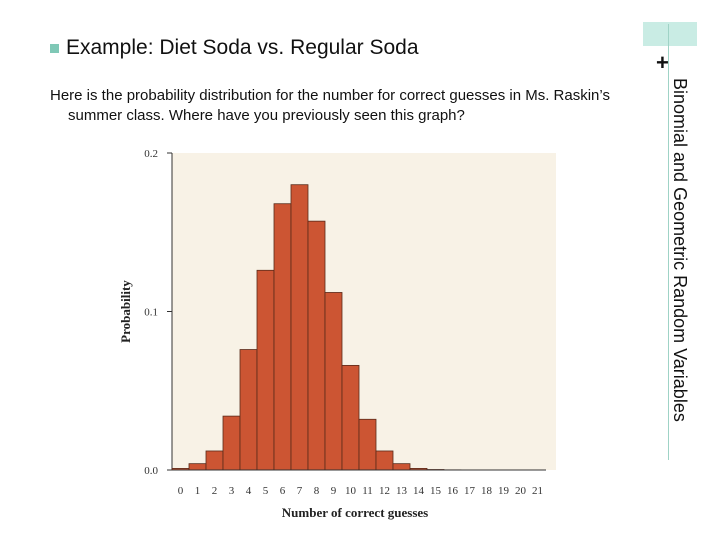  I want to click on x-tick-label: 1, so click(198, 491).